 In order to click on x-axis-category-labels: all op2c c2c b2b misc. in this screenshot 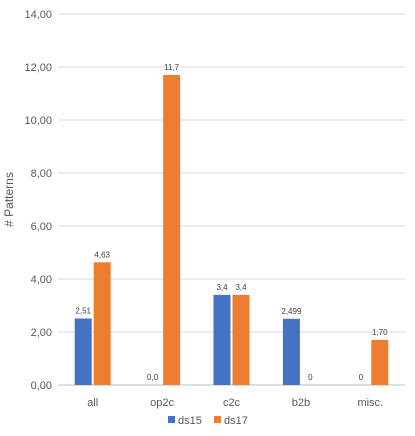, I will do `click(235, 403)`.